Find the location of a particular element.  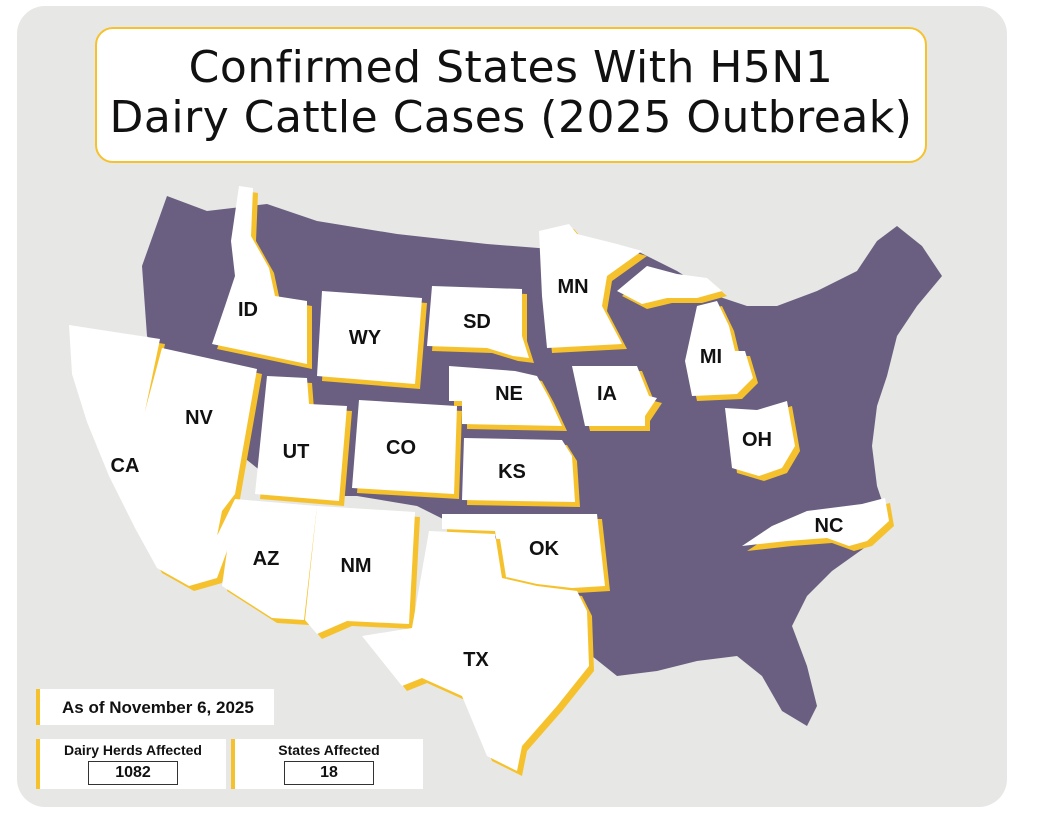

state-sd is located at coordinates (480, 324).